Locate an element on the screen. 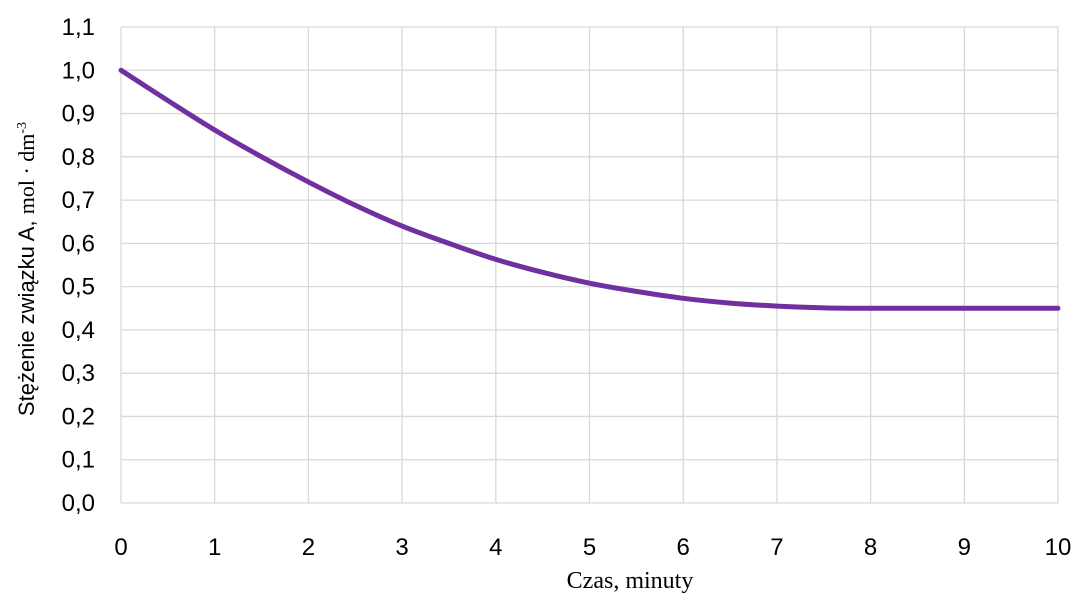 This screenshot has height=596, width=1079. x-tick-label: 8 is located at coordinates (870, 547).